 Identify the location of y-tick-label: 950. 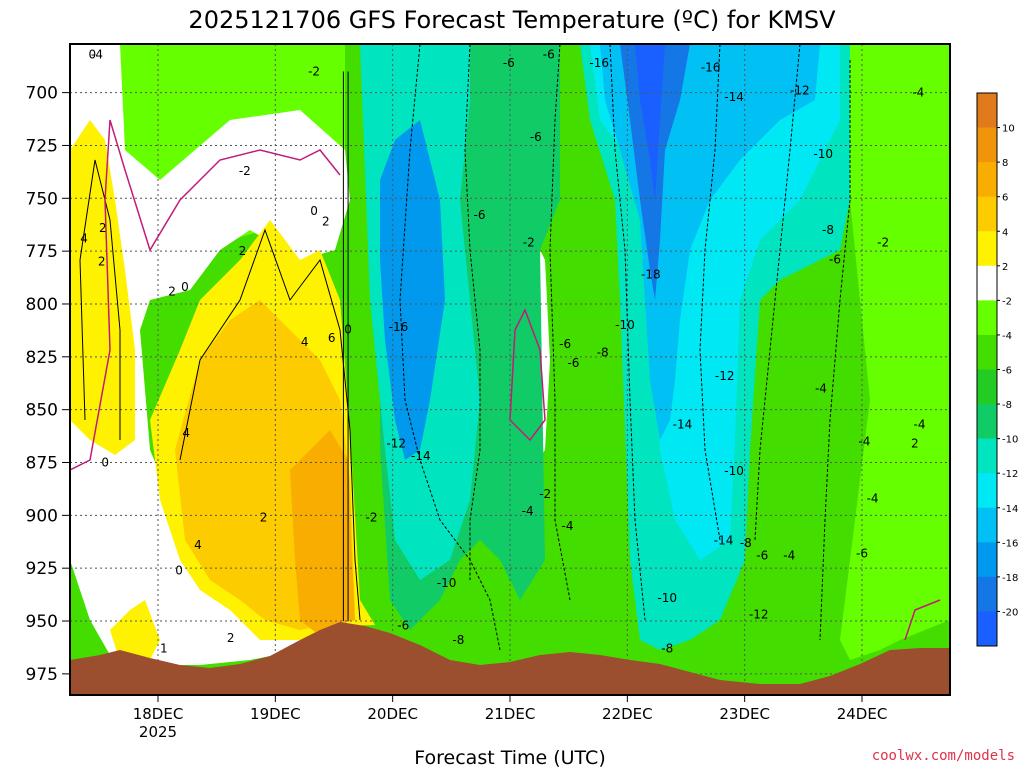
(42, 622).